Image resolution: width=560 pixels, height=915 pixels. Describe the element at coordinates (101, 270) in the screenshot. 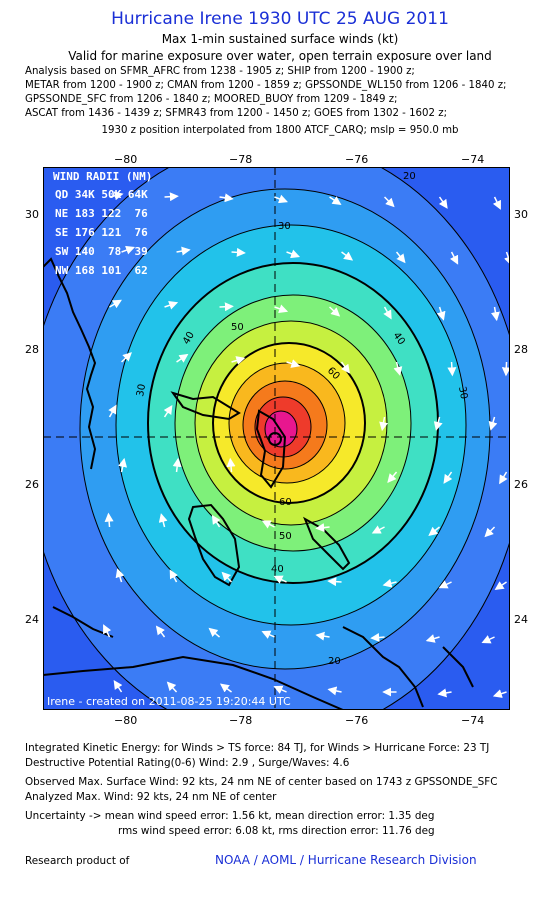

I see `wind-radii-row-nw: NW 168 101 62` at that location.